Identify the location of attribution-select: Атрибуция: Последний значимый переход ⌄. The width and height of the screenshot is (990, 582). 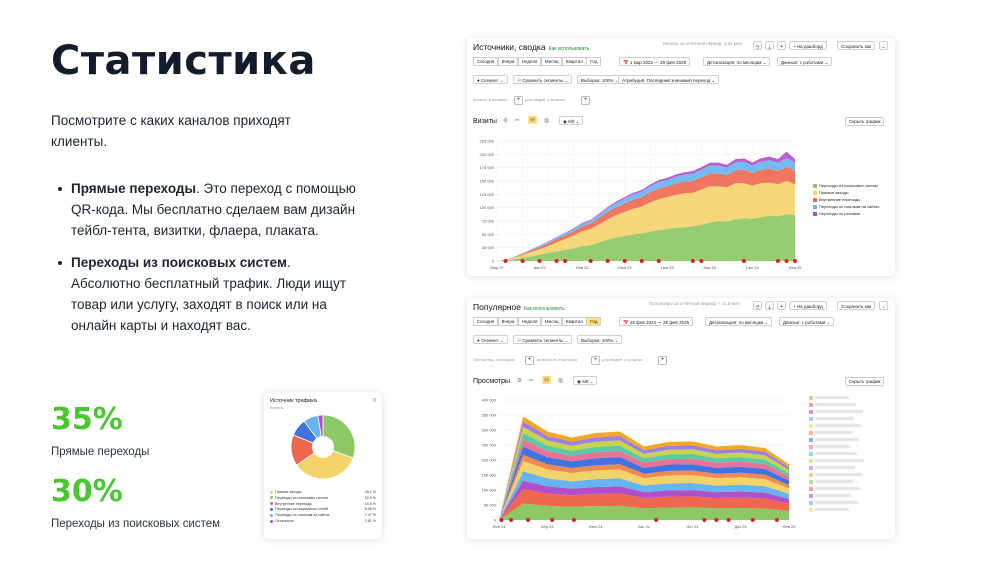
(669, 79).